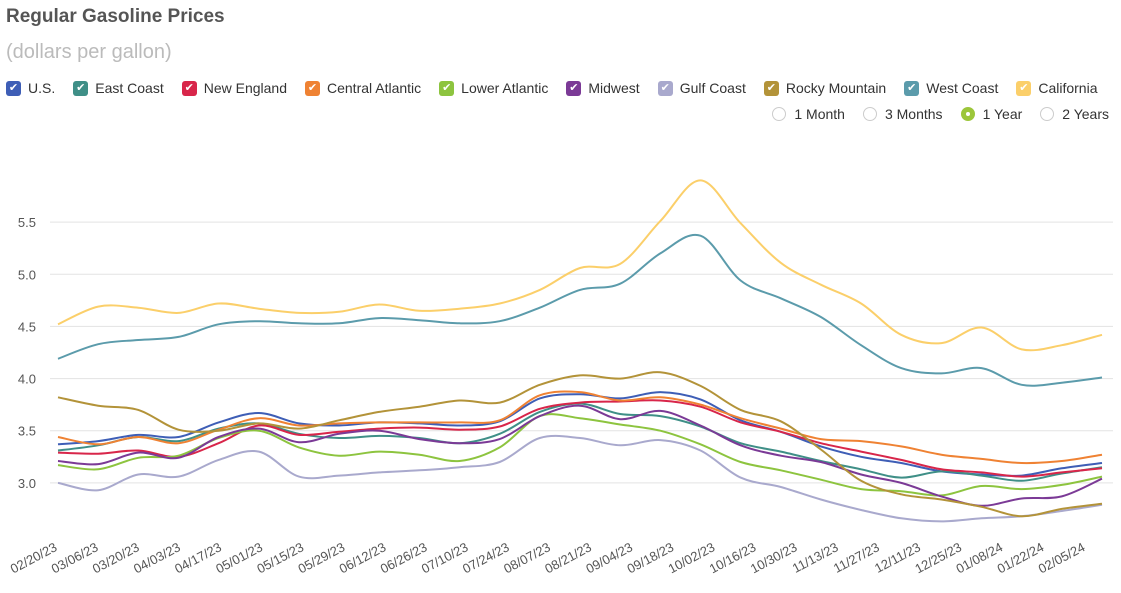  I want to click on legend-label: California, so click(1068, 88).